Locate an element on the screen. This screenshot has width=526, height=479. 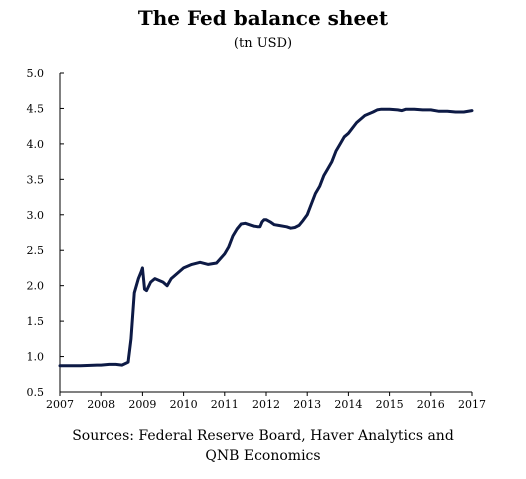
y-tick-label: 1.5 is located at coordinates (36, 321).